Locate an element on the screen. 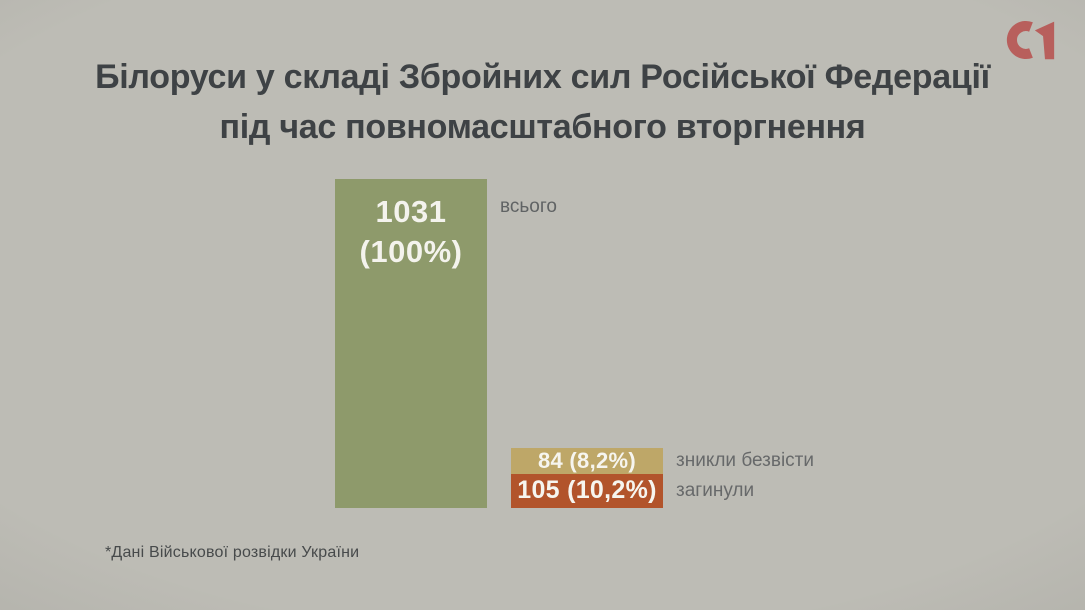 The width and height of the screenshot is (1085, 610). bar-missing-category-label: зникли безвісти is located at coordinates (745, 460).